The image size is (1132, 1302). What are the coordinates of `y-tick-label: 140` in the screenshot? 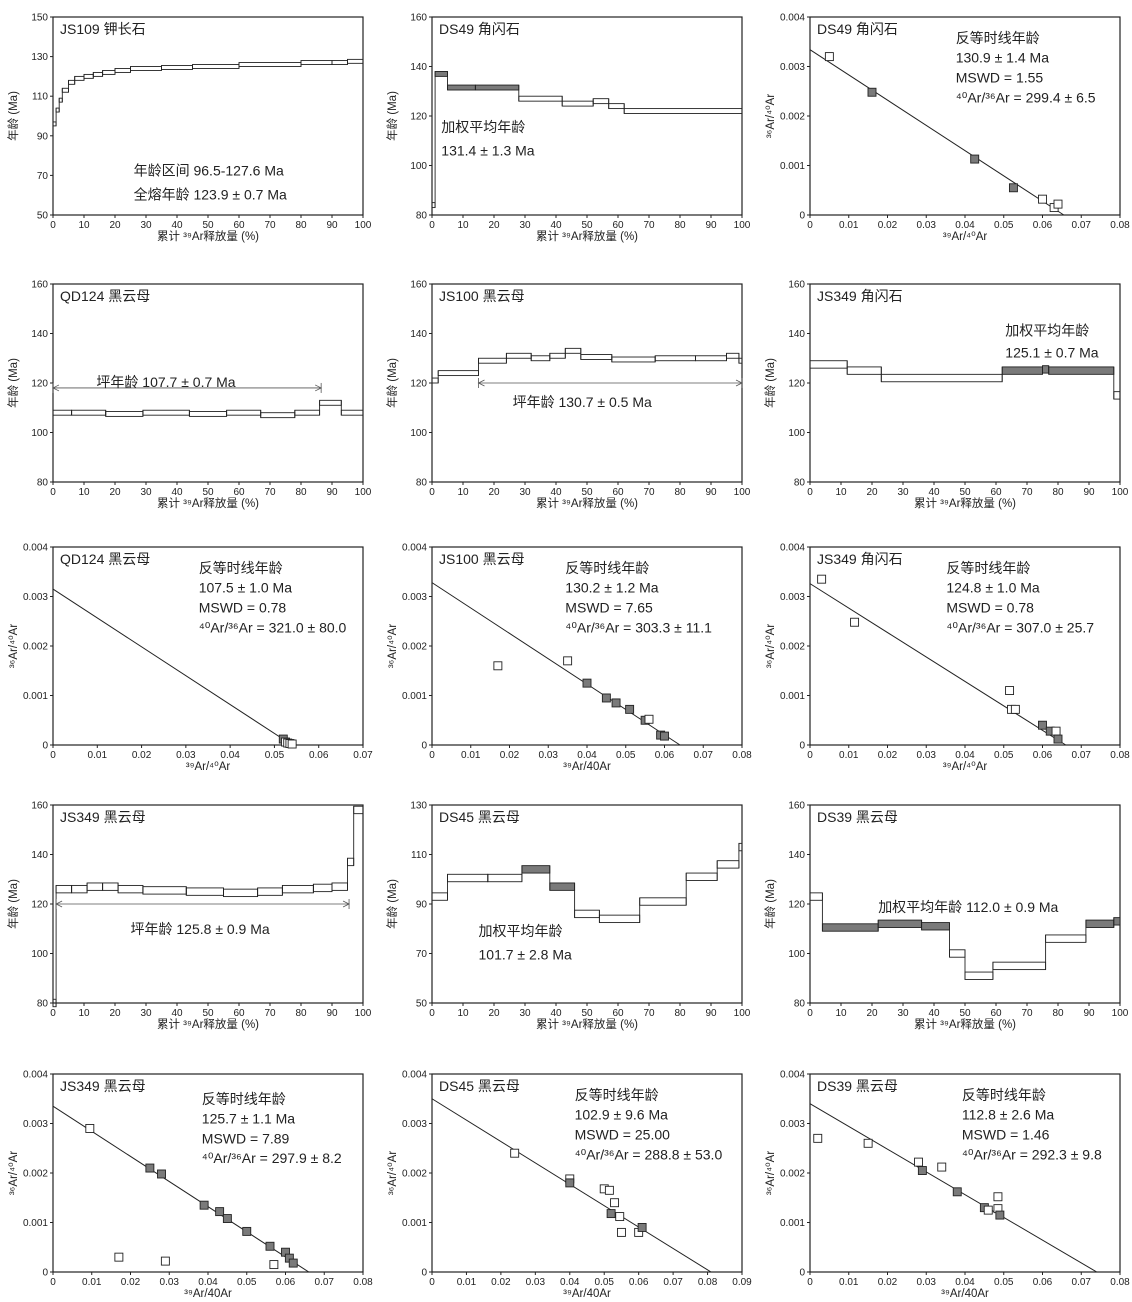 It's located at (39, 334).